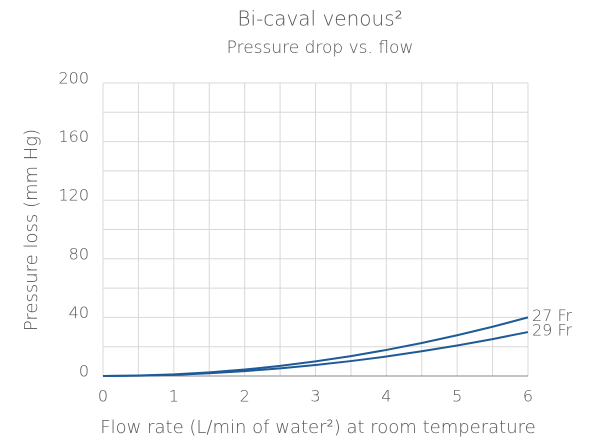  I want to click on y-tick-label: 200, so click(73, 78).